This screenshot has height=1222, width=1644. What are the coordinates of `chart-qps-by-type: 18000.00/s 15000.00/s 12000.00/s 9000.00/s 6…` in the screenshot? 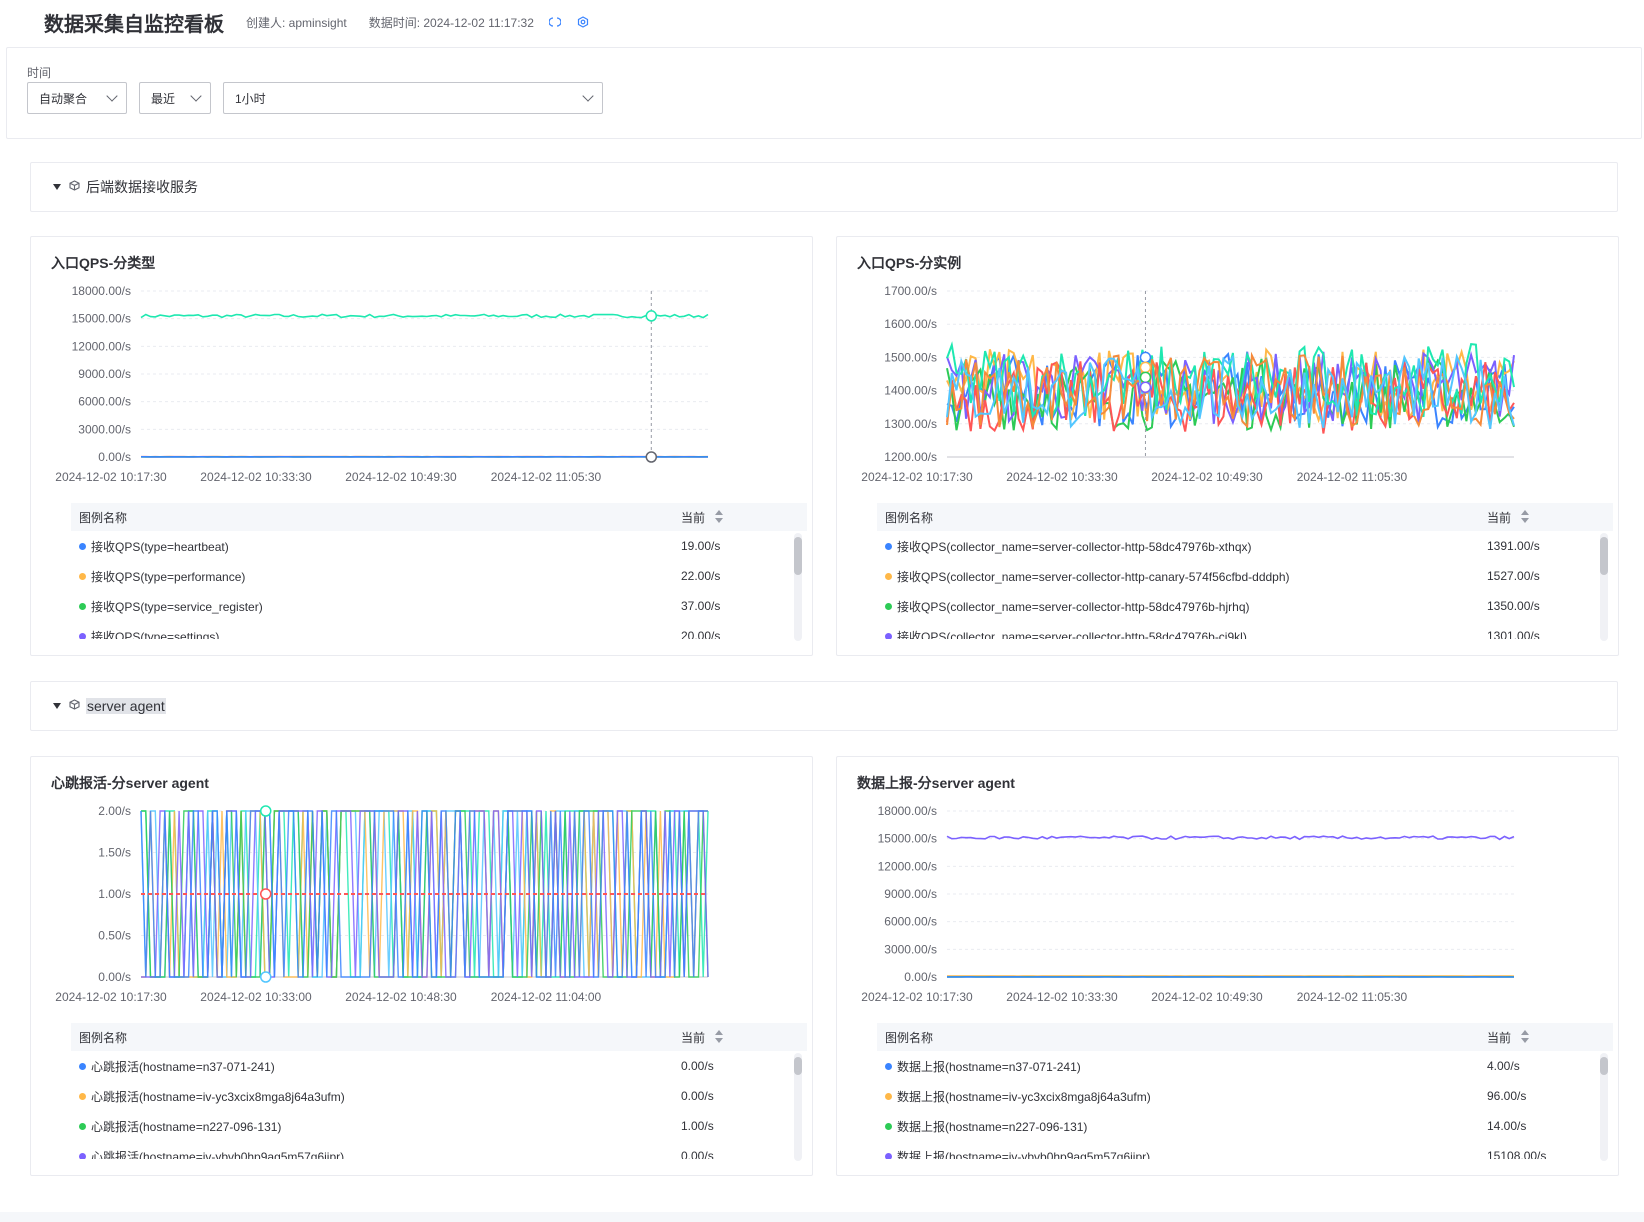 It's located at (422, 391).